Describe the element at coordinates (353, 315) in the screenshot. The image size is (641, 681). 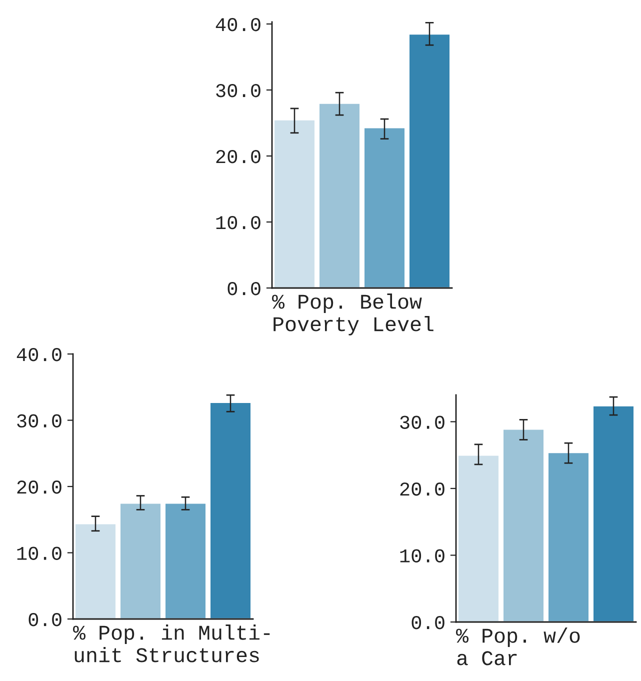
I see `x-axis-title: % Pop. Below Poverty Level` at that location.